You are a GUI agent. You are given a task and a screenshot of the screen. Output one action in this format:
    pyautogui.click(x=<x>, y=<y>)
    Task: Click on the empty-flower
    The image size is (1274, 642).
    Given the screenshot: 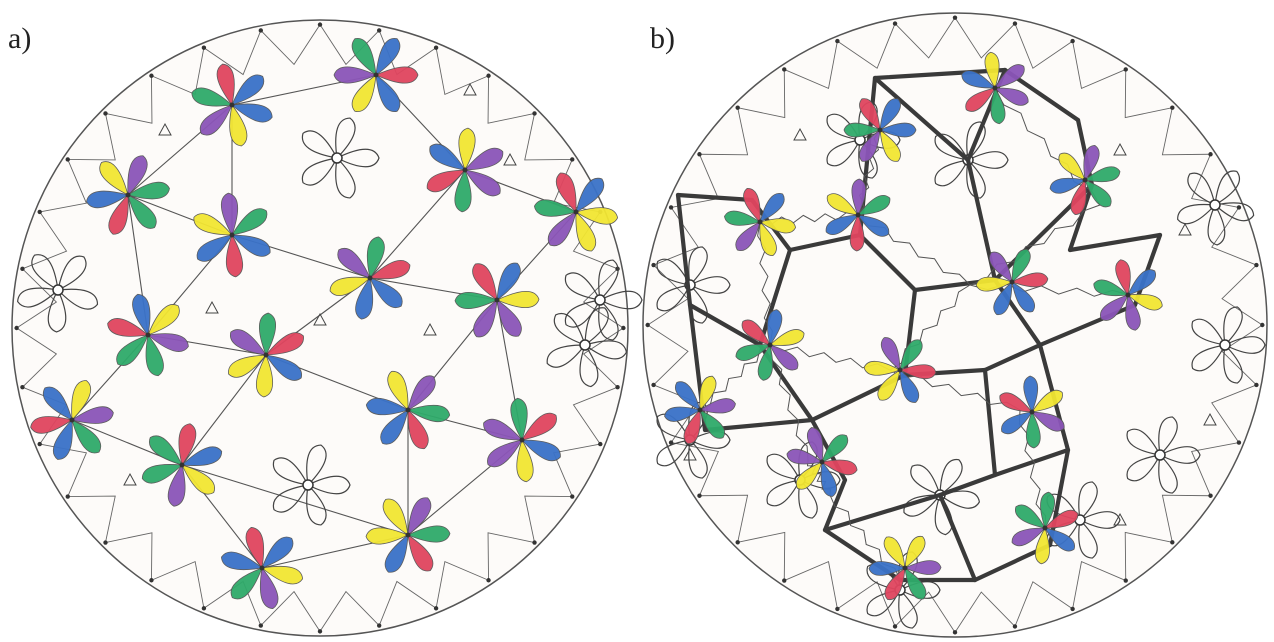 What is the action you would take?
    pyautogui.click(x=1163, y=455)
    